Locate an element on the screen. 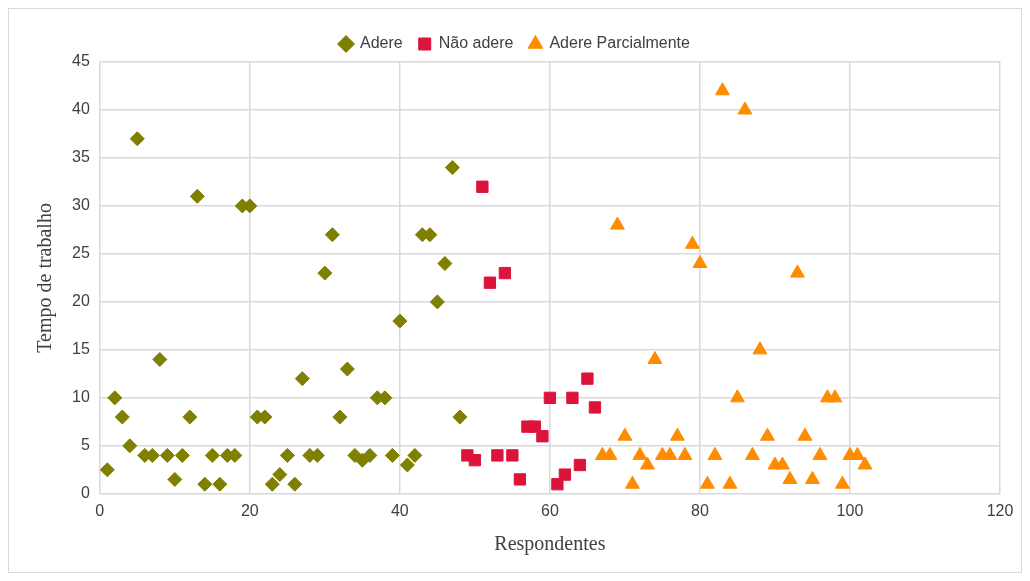 The image size is (1030, 581). y-tick-label: 20 is located at coordinates (81, 301).